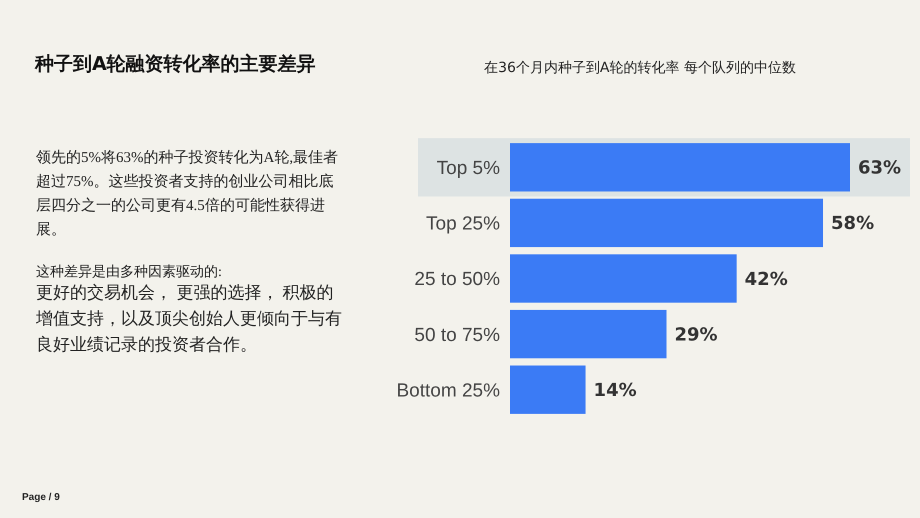 Image resolution: width=920 pixels, height=518 pixels. Describe the element at coordinates (766, 279) in the screenshot. I see `data-label: 42%` at that location.